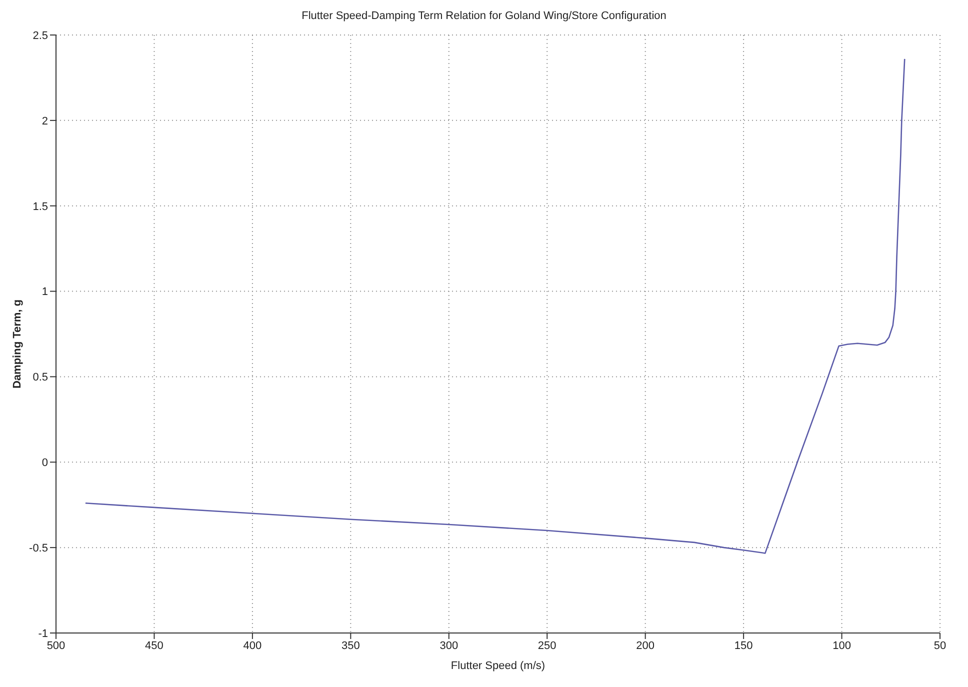  Describe the element at coordinates (45, 121) in the screenshot. I see `y-tick-label: 2` at that location.